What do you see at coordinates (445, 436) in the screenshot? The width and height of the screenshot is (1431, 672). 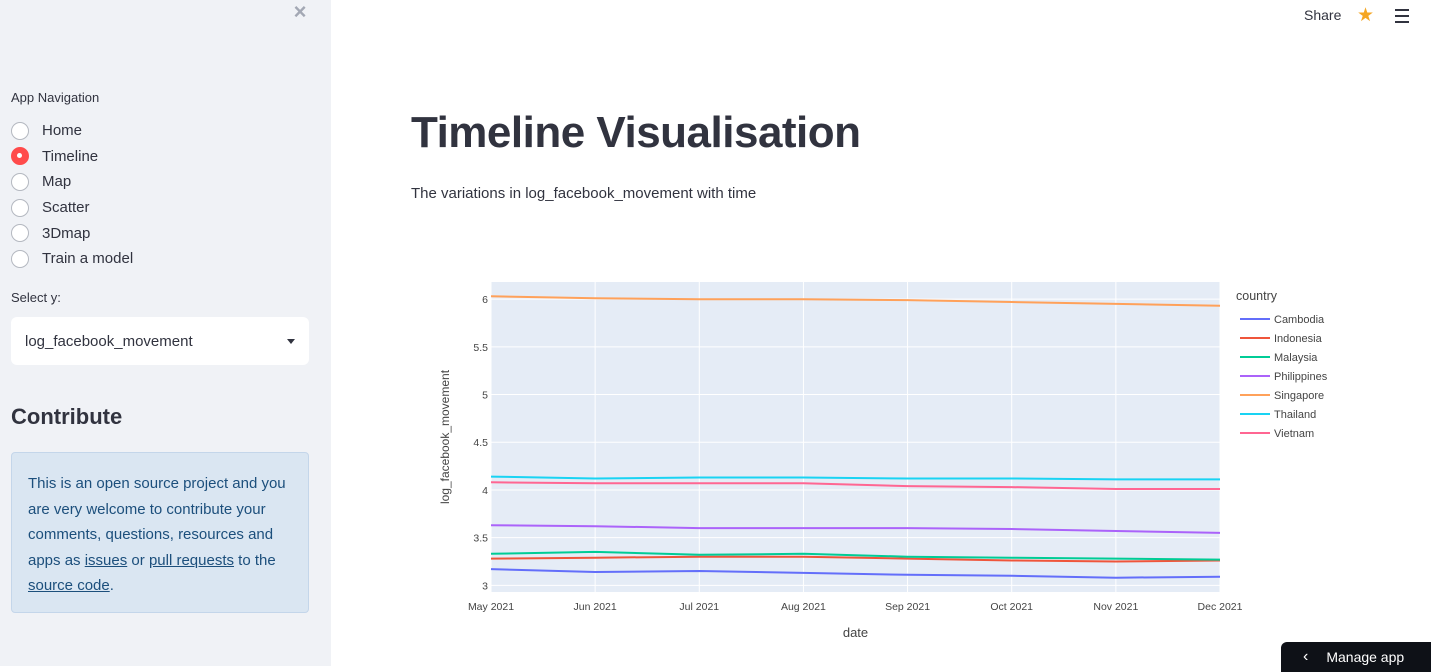 I see `y-axis-title: log_facebook_movement` at bounding box center [445, 436].